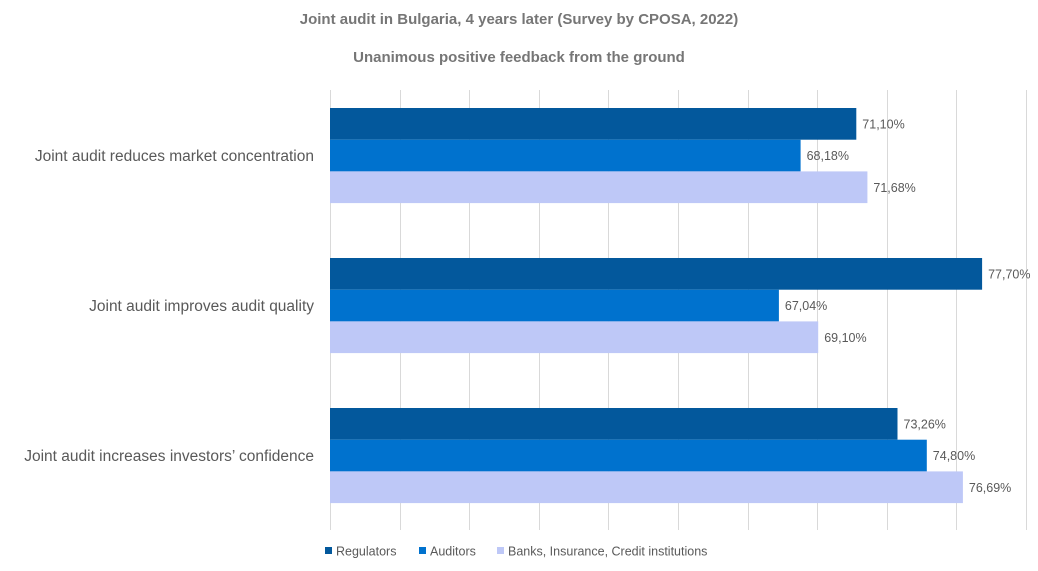 The image size is (1038, 571). What do you see at coordinates (1009, 274) in the screenshot?
I see `data-label: 77,70%` at bounding box center [1009, 274].